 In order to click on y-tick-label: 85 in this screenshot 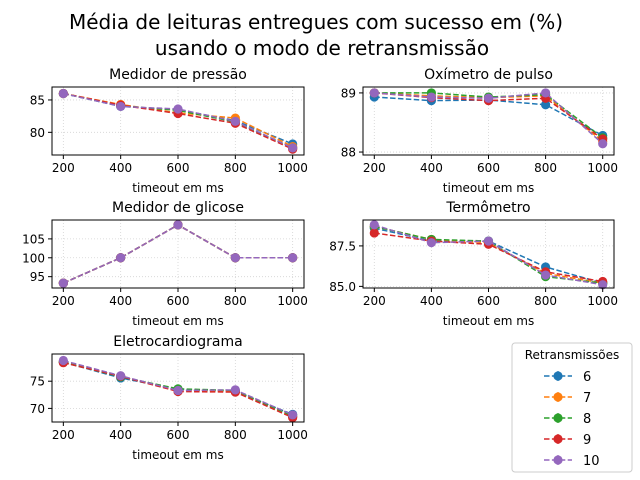, I will do `click(37, 100)`.